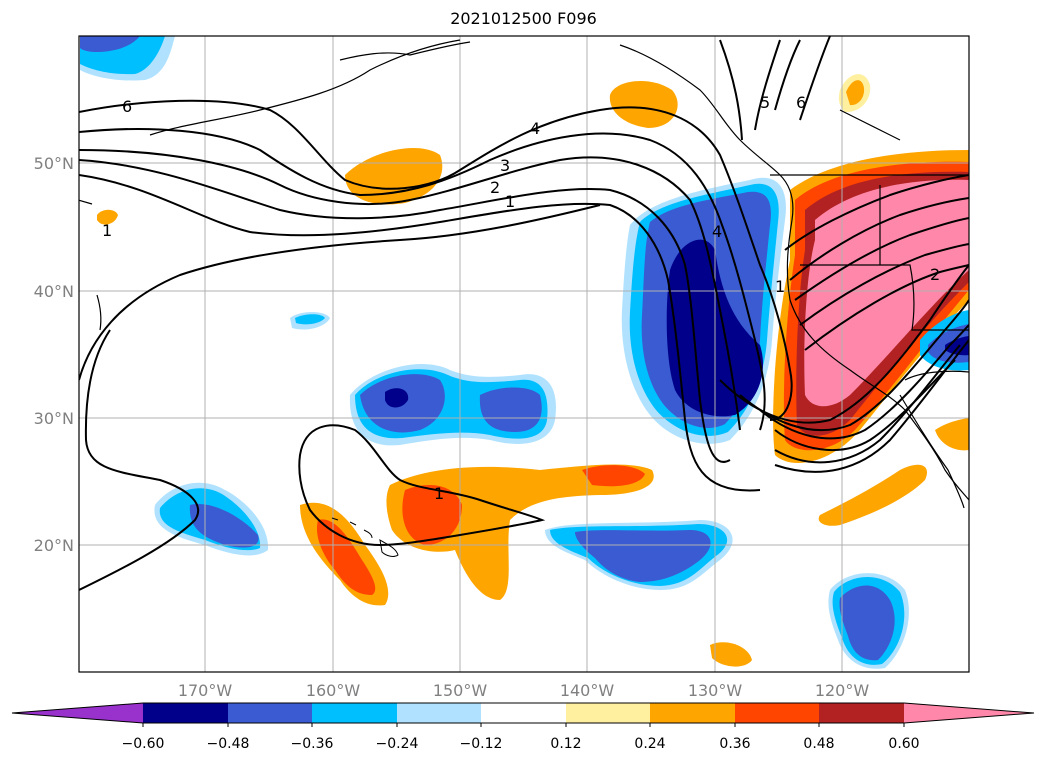 The height and width of the screenshot is (763, 1047). What do you see at coordinates (565, 744) in the screenshot?
I see `colorbar-tick-label: 0.12` at bounding box center [565, 744].